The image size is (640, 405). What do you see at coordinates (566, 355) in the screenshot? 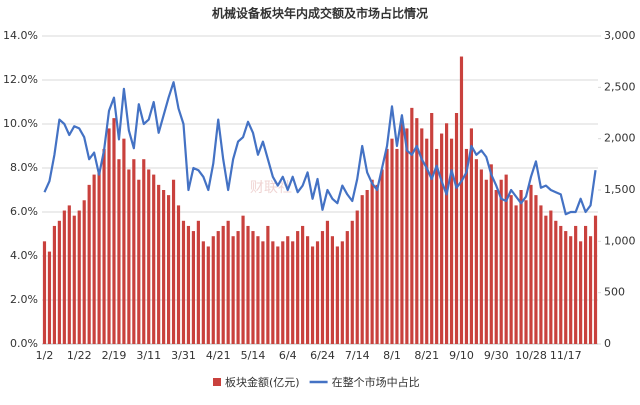
I see `x-tick-label: 11/17` at bounding box center [566, 355].